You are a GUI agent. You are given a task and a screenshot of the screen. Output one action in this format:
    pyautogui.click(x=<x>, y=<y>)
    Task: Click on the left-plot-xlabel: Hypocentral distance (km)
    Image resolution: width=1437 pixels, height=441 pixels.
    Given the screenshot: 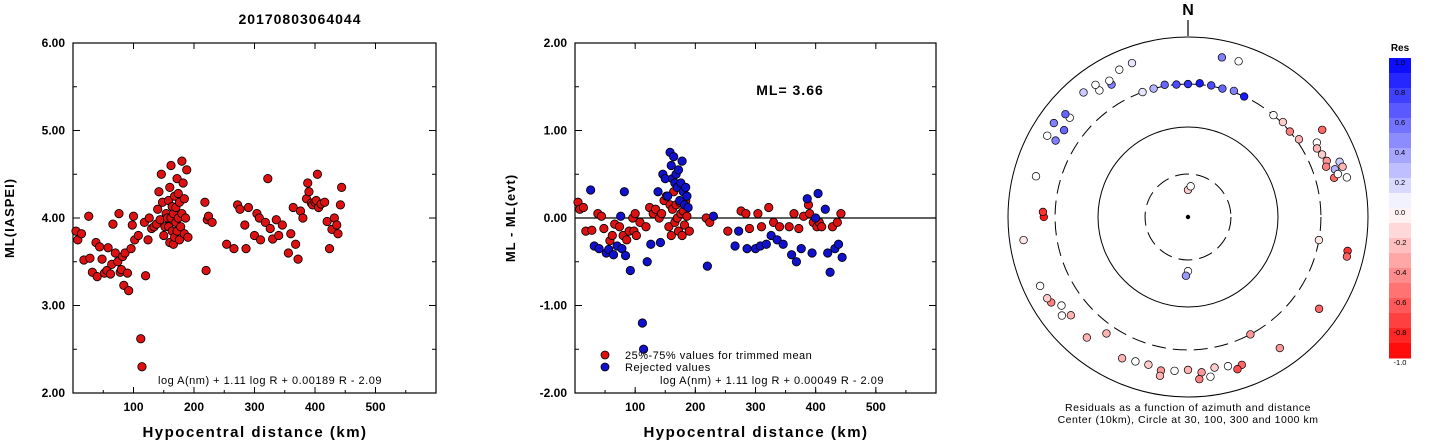 What is the action you would take?
    pyautogui.click(x=254, y=432)
    